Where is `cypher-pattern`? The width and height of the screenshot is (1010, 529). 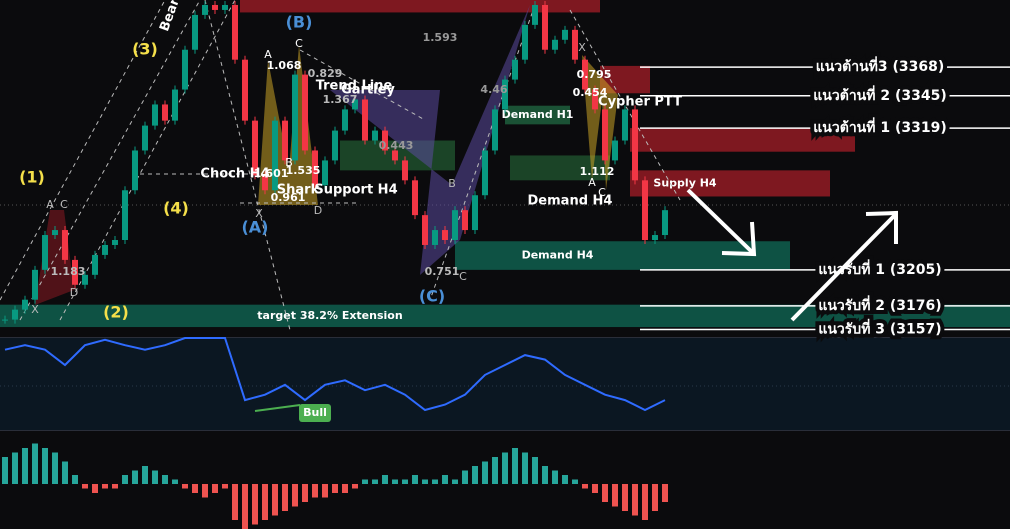
cypher-pattern is located at coordinates (600, 122).